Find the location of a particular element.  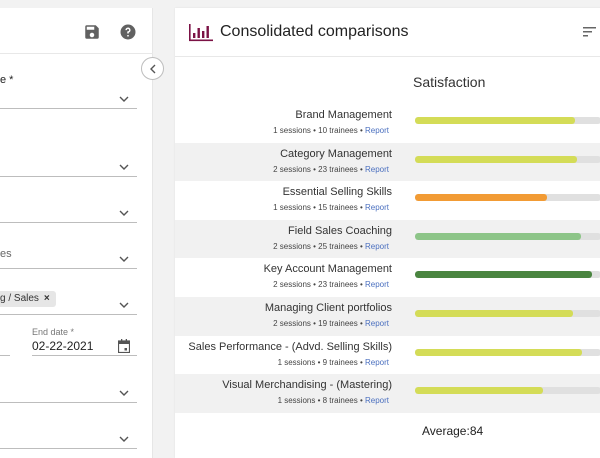

course-name: Field Sales Coaching is located at coordinates (340, 230).